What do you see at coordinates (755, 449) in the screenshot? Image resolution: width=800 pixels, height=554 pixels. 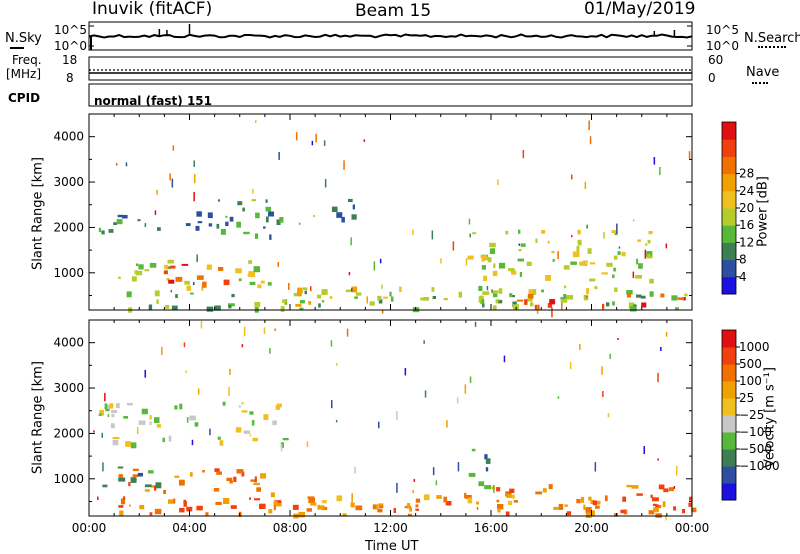 I see `colorbar-tick-label: −500` at bounding box center [755, 449].